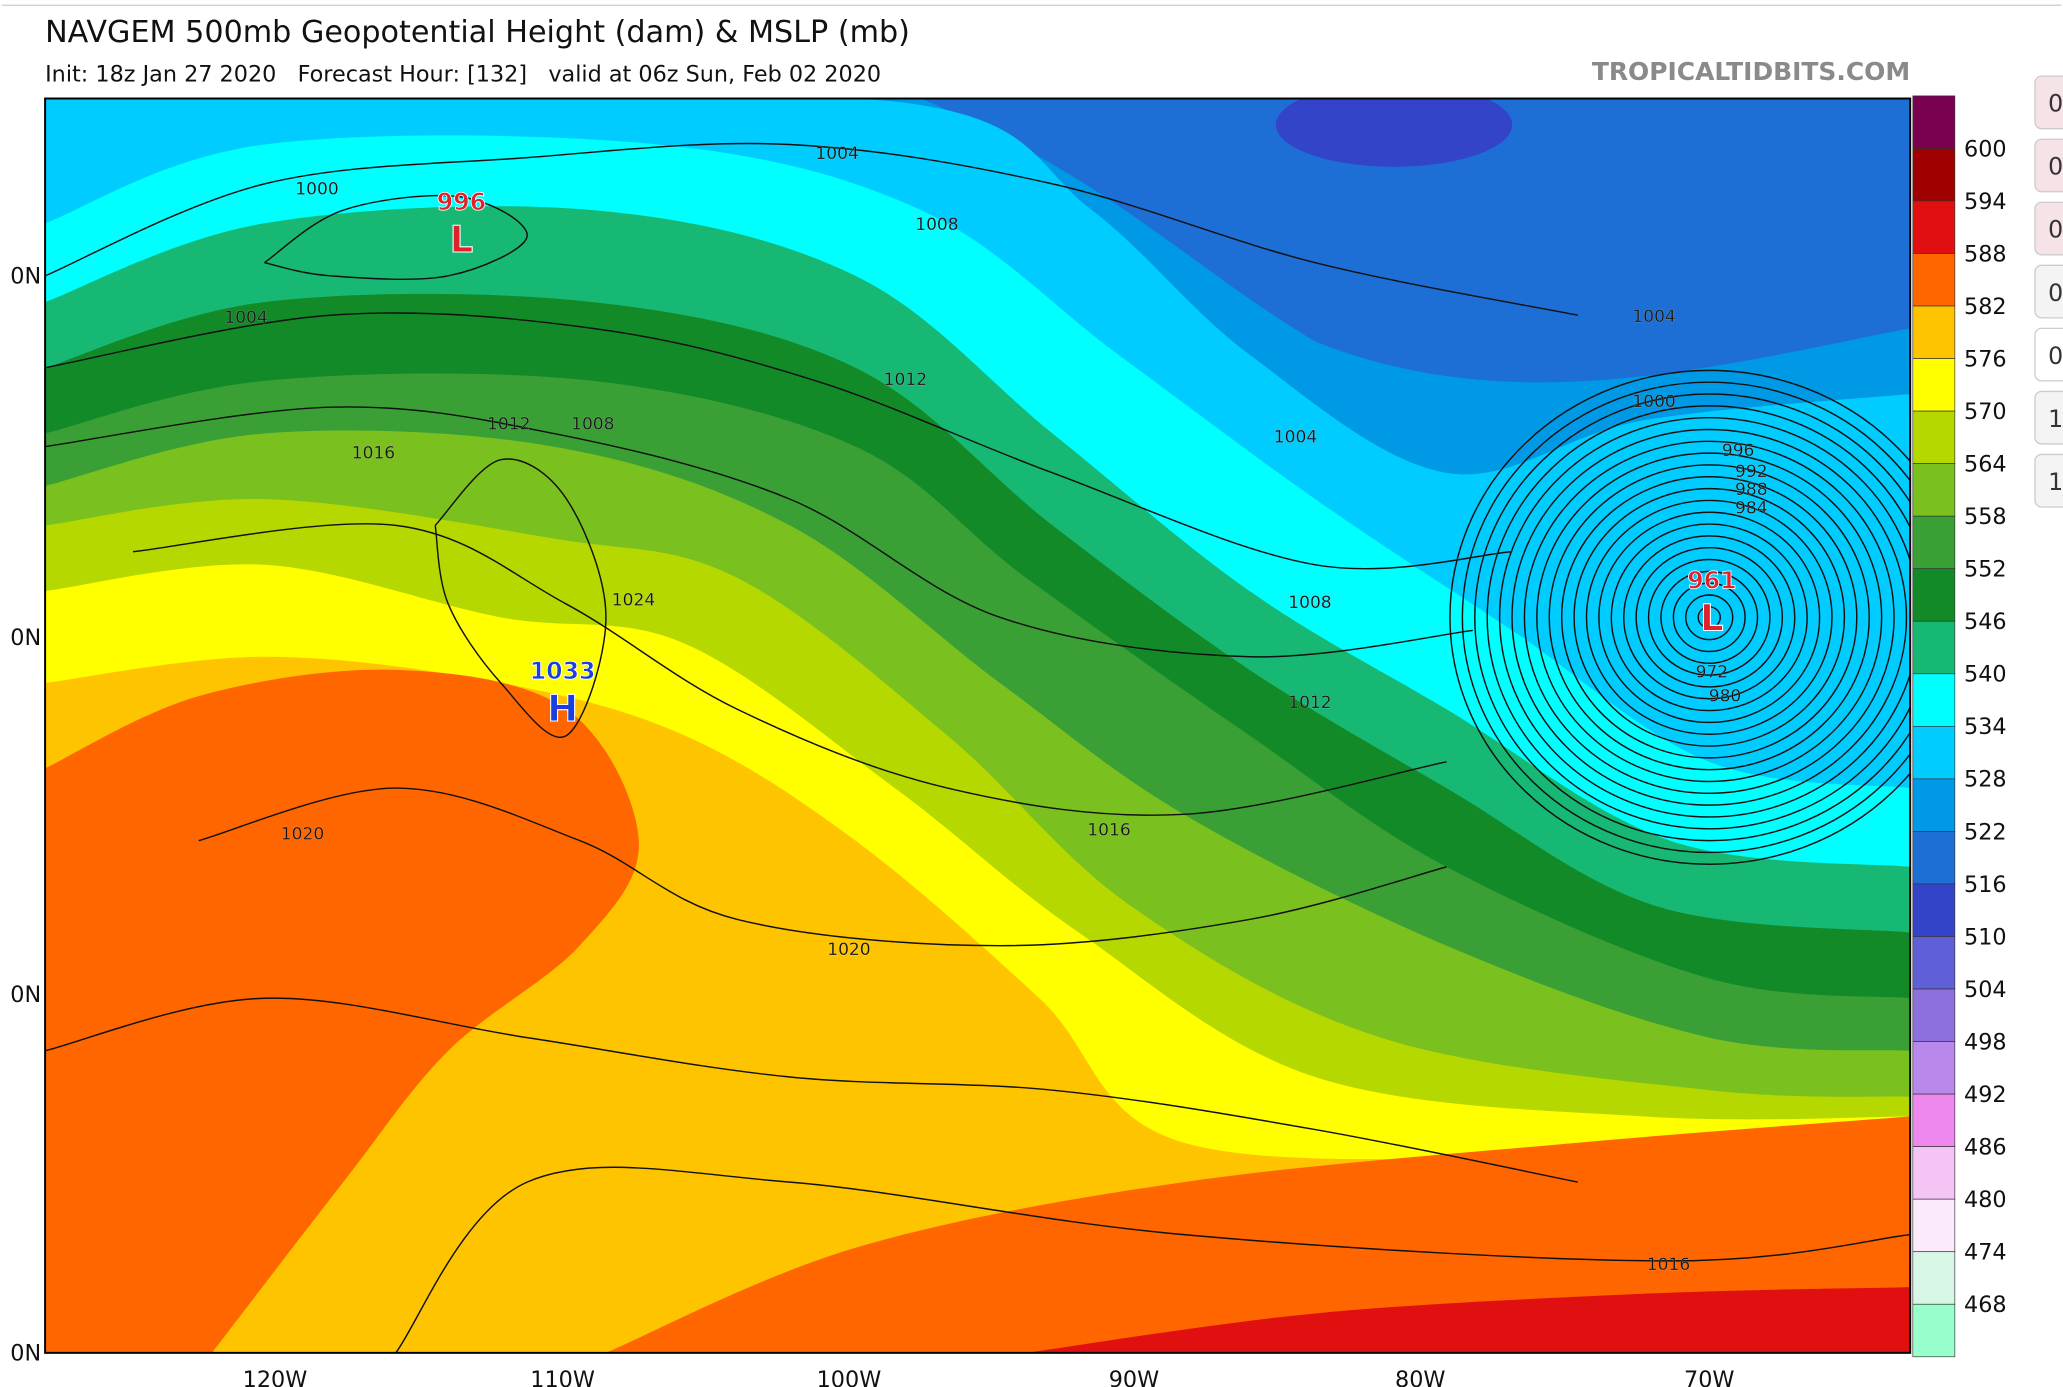  I want to click on colorbar-label: 570, so click(1985, 412).